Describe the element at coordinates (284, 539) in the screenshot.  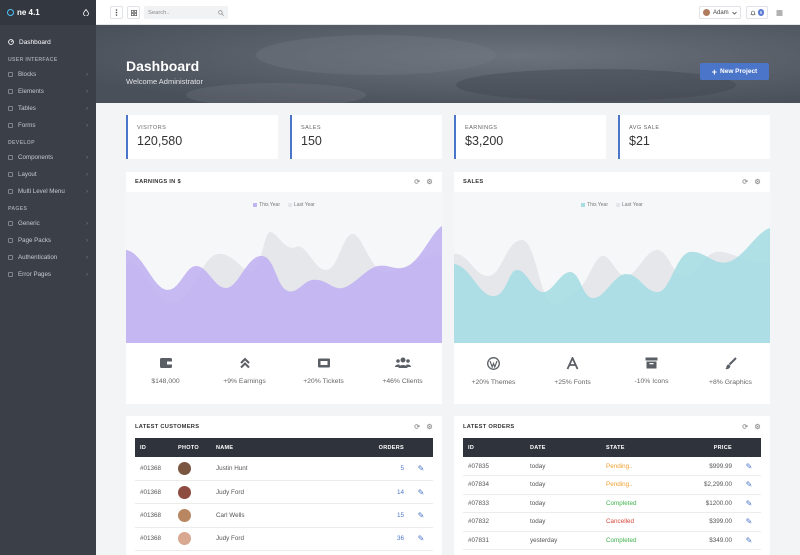
I see `table-row: #01368 Judy Ford 36 ✎` at that location.